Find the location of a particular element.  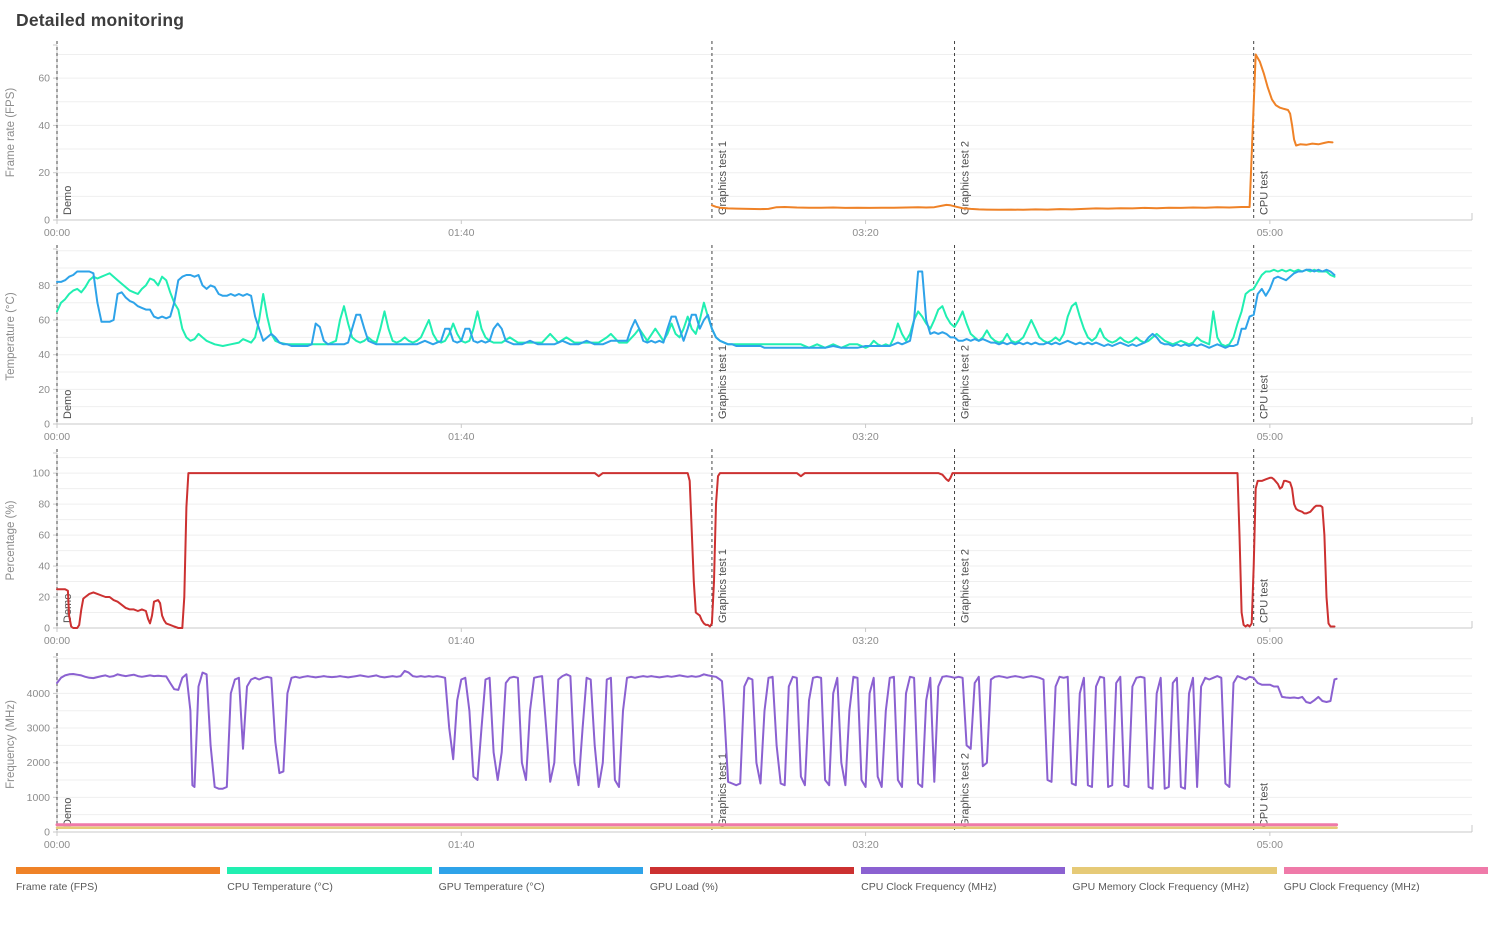

y-axis-title: Frequency (MHz) is located at coordinates (11, 744).